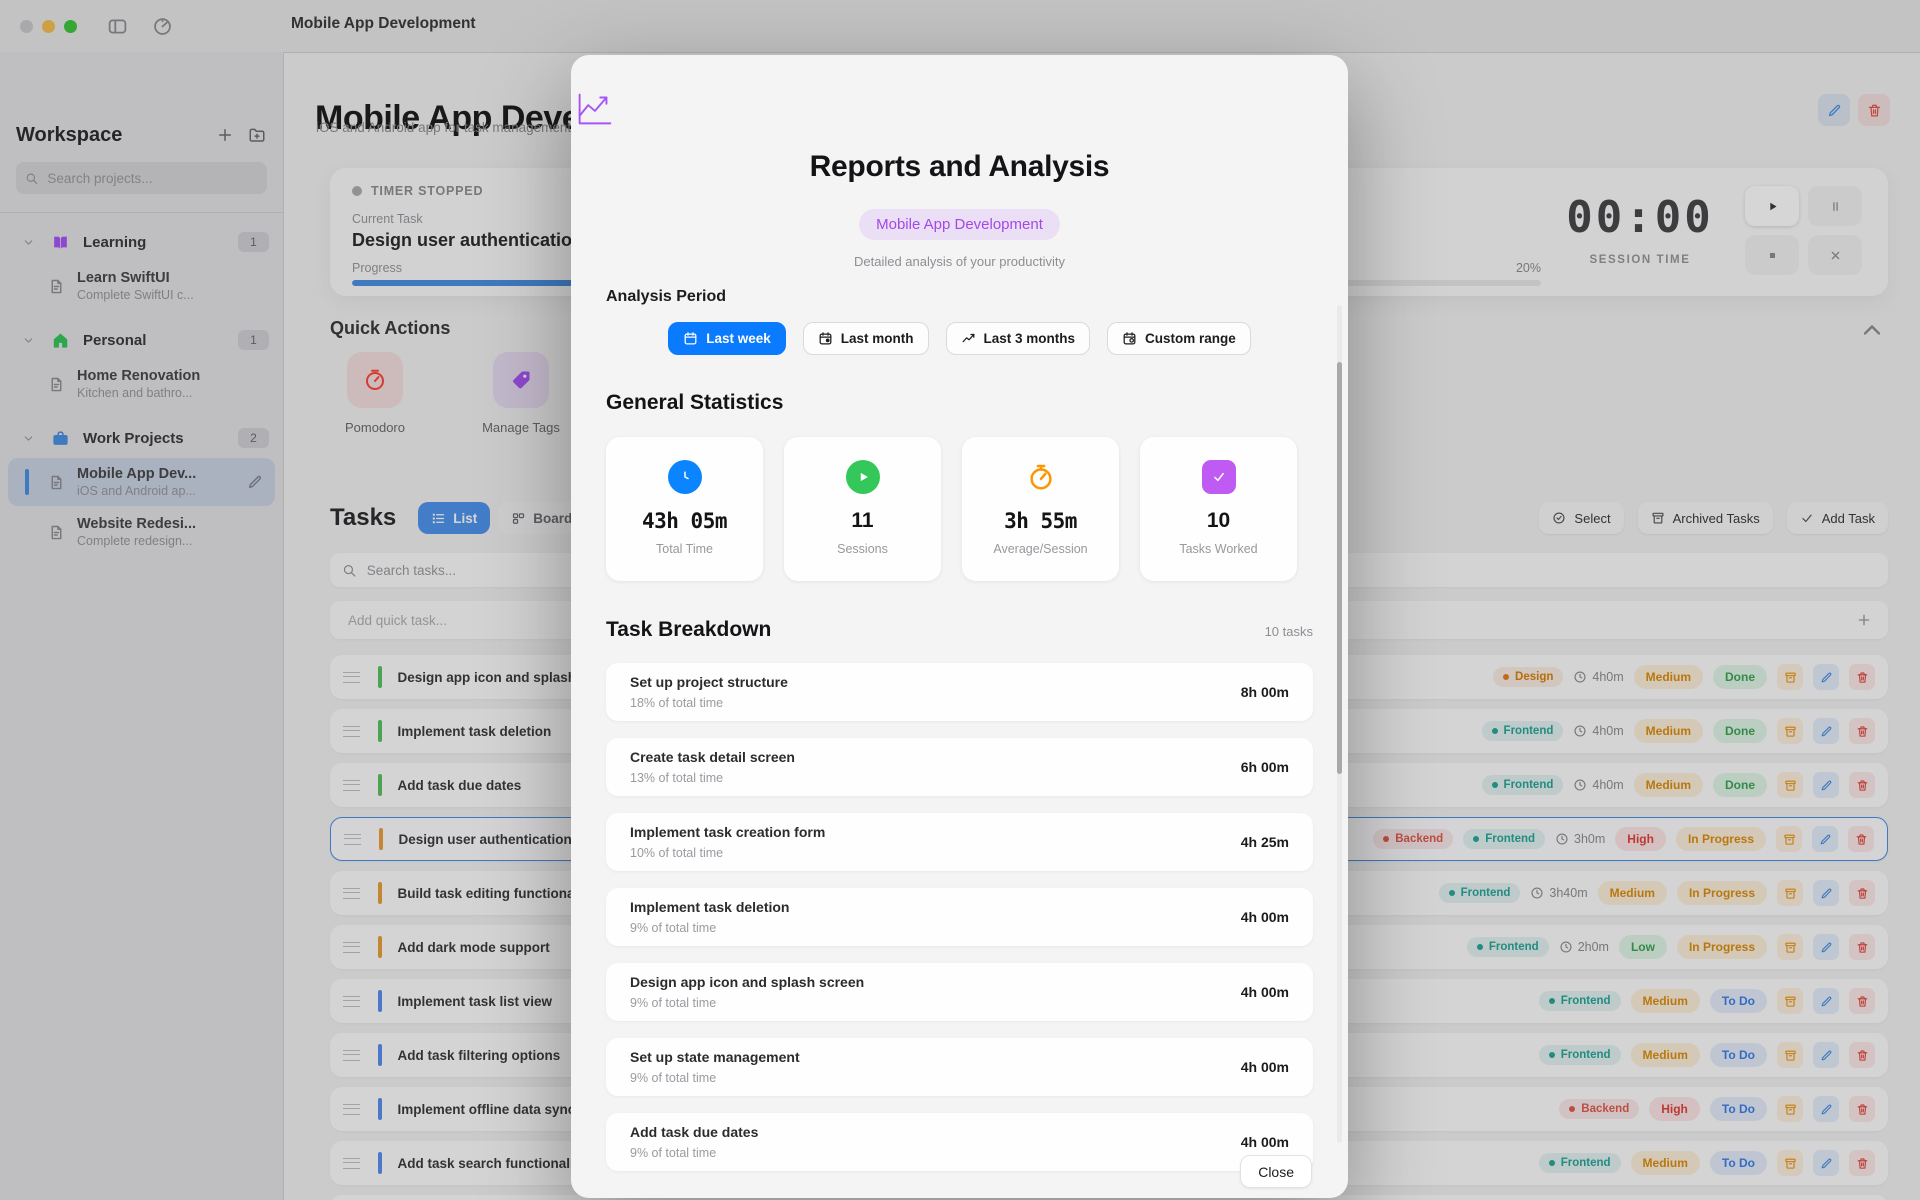 Image resolution: width=1920 pixels, height=1200 pixels. What do you see at coordinates (1772, 255) in the screenshot?
I see `timer-stop-button` at bounding box center [1772, 255].